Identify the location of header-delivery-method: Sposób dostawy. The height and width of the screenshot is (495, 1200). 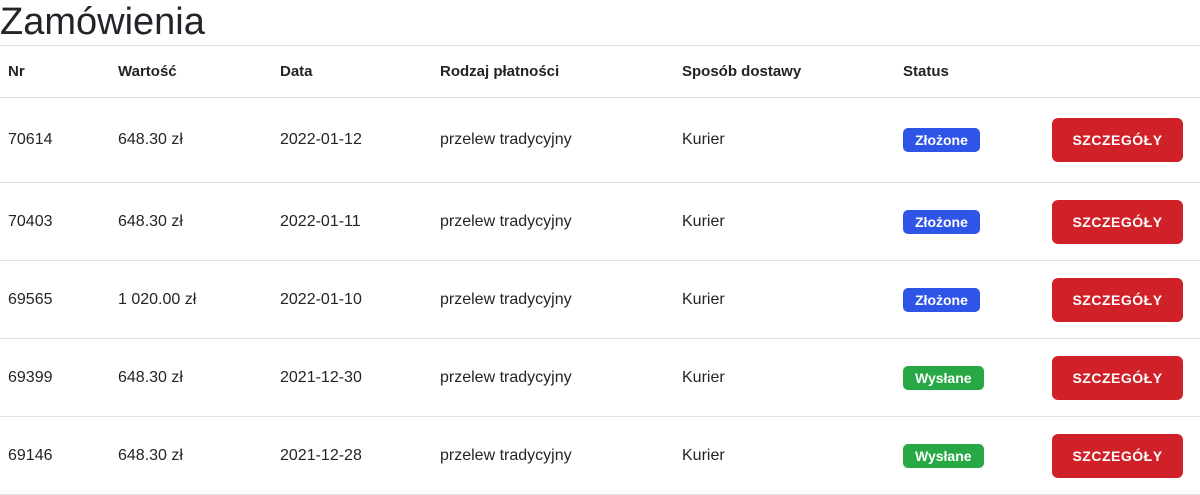
(742, 71).